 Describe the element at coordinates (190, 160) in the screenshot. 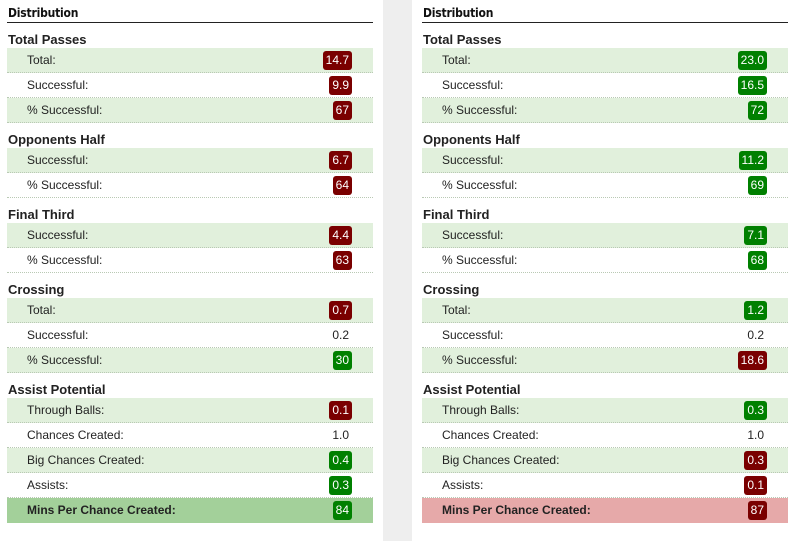

I see `stat-row: Successful: 6.7` at that location.